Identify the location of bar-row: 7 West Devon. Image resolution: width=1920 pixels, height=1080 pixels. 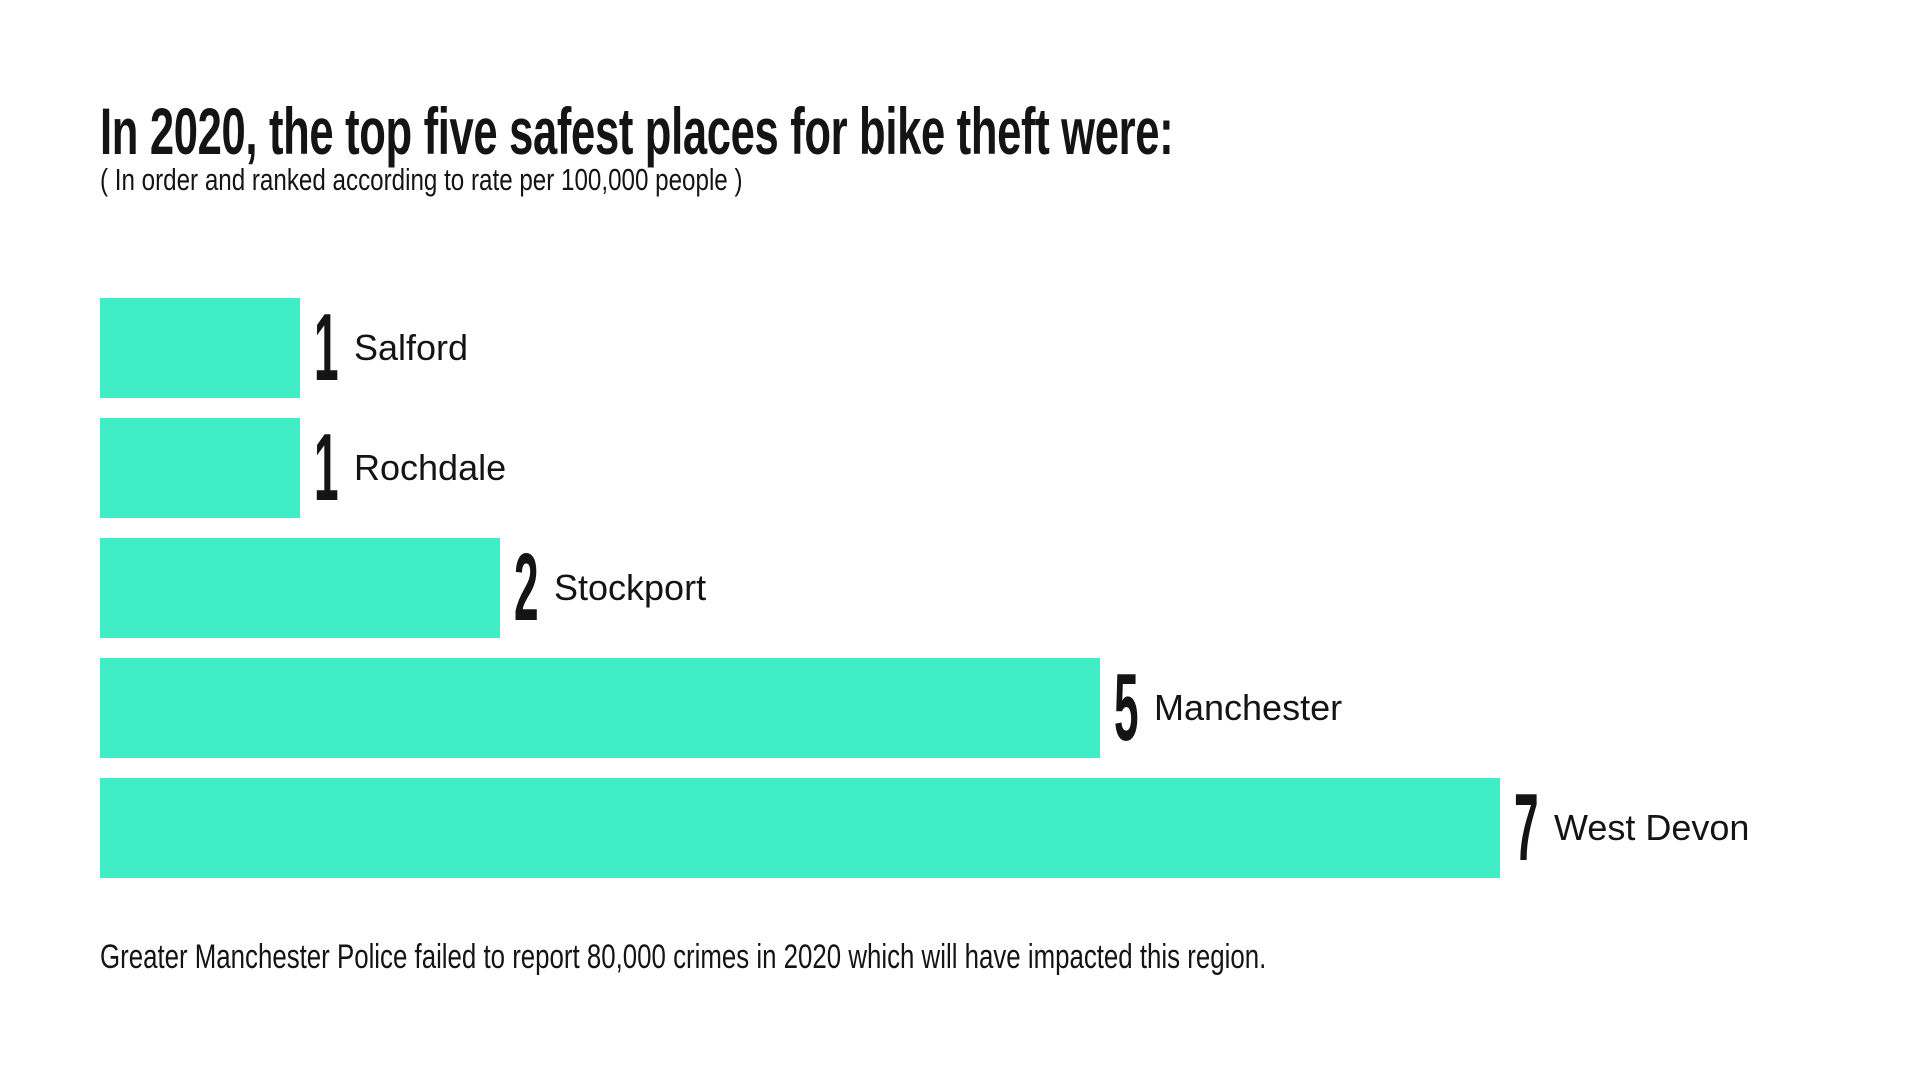
(924, 828).